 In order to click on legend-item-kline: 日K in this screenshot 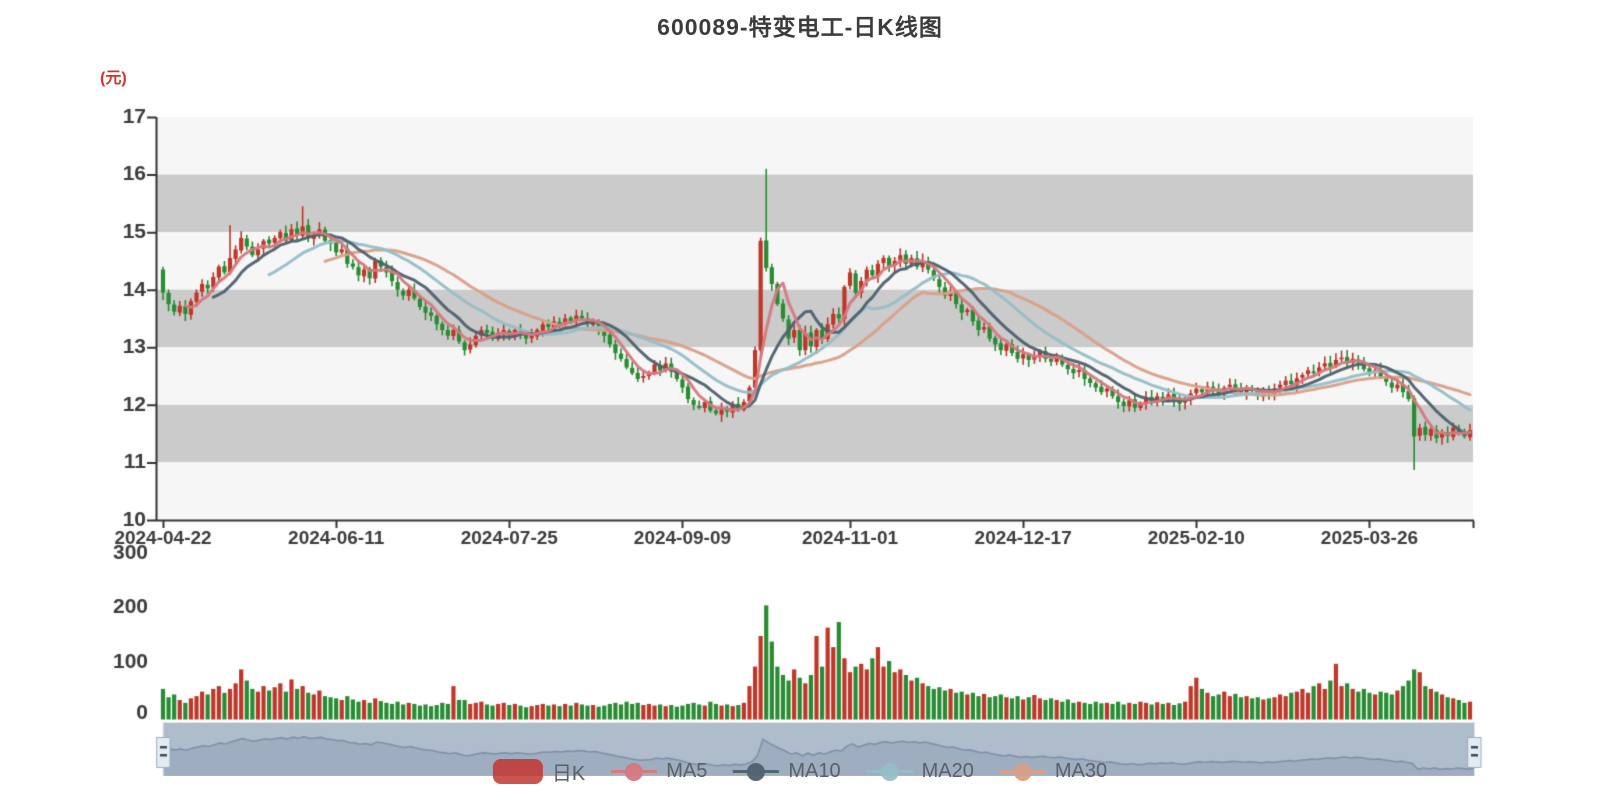, I will do `click(539, 771)`.